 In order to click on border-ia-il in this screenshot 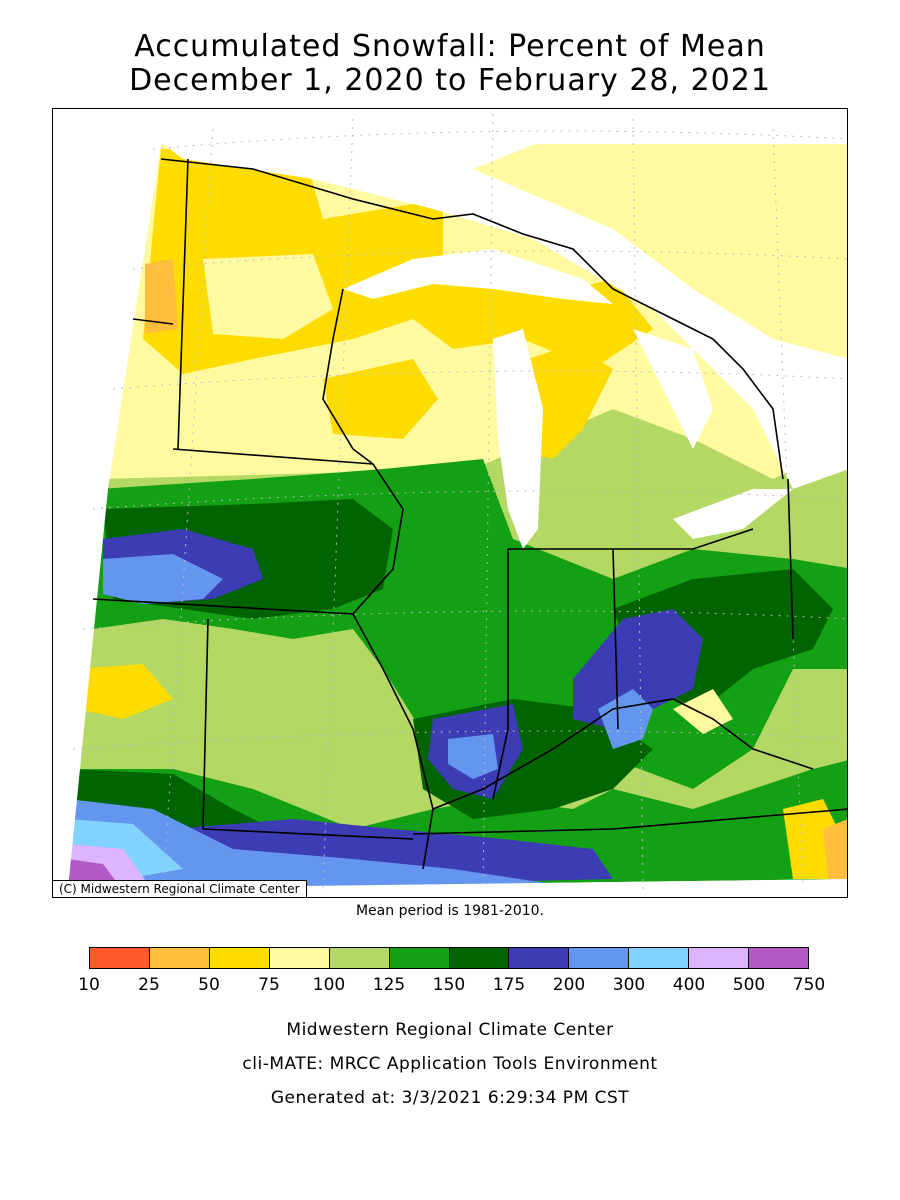, I will do `click(378, 539)`.